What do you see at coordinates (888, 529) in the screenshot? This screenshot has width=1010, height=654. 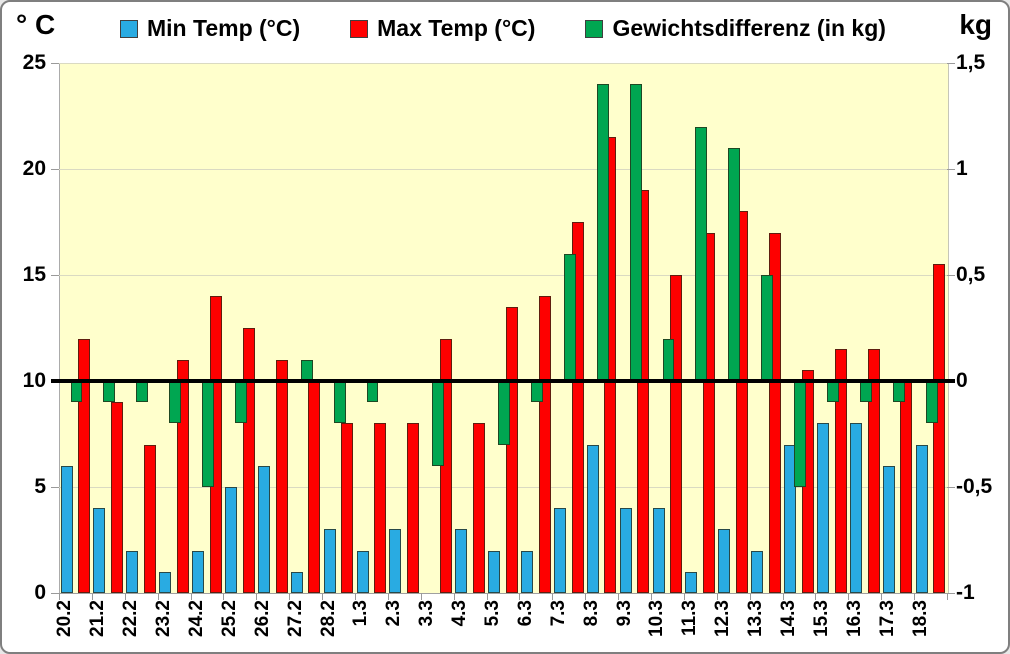 I see `bar-min-temp-17.3` at bounding box center [888, 529].